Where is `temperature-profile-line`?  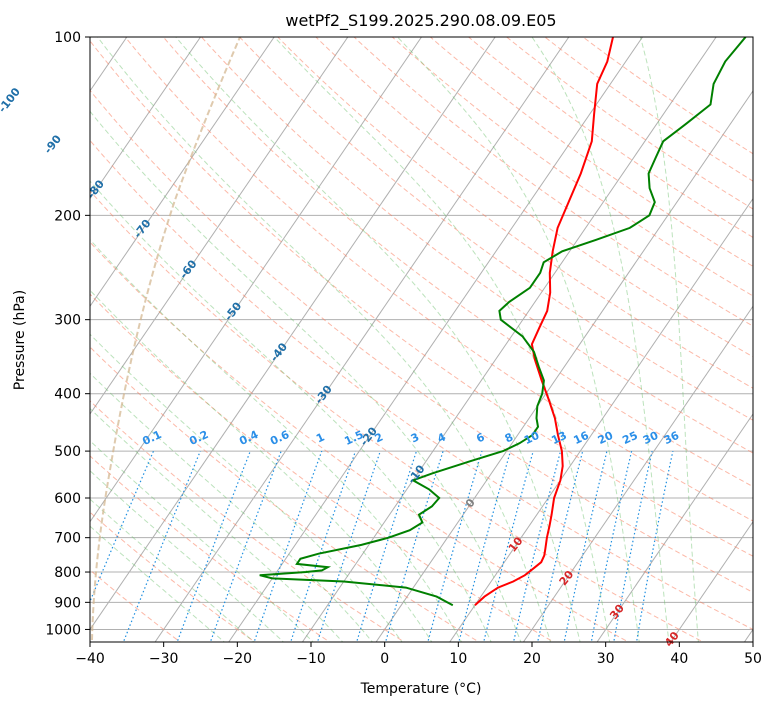
temperature-profile-line is located at coordinates (544, 321).